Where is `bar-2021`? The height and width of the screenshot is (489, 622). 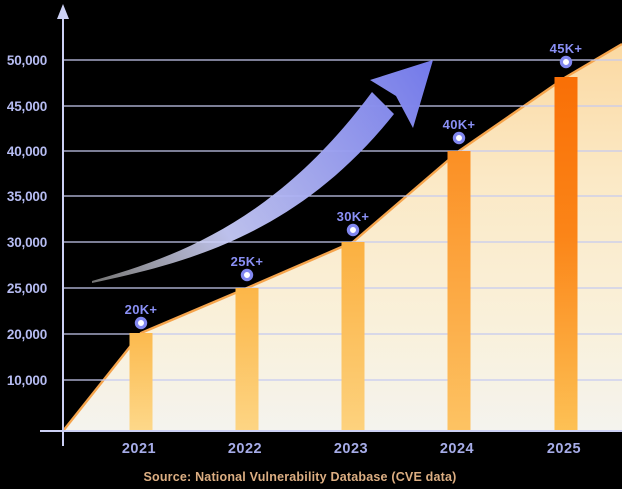
bar-2021 is located at coordinates (141, 382).